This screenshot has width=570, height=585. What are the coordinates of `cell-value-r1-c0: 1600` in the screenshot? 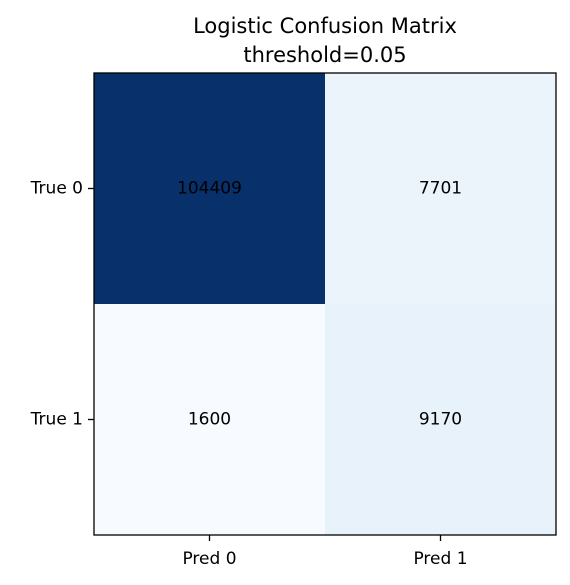 It's located at (209, 420).